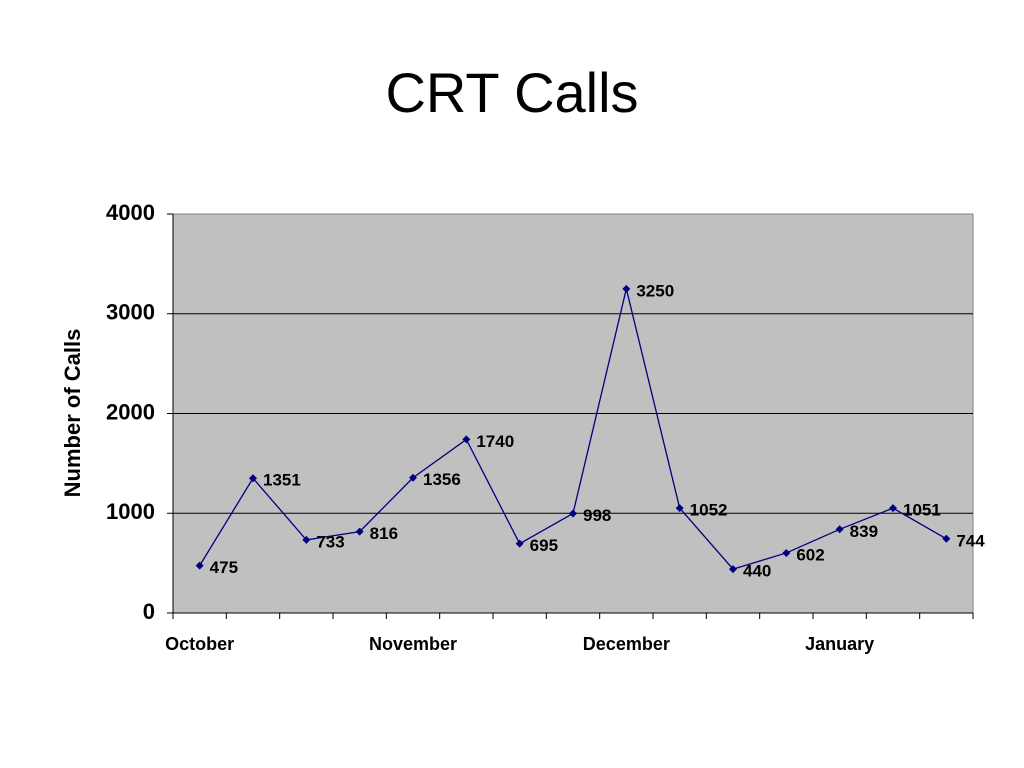  What do you see at coordinates (626, 644) in the screenshot?
I see `x-tick-label: December` at bounding box center [626, 644].